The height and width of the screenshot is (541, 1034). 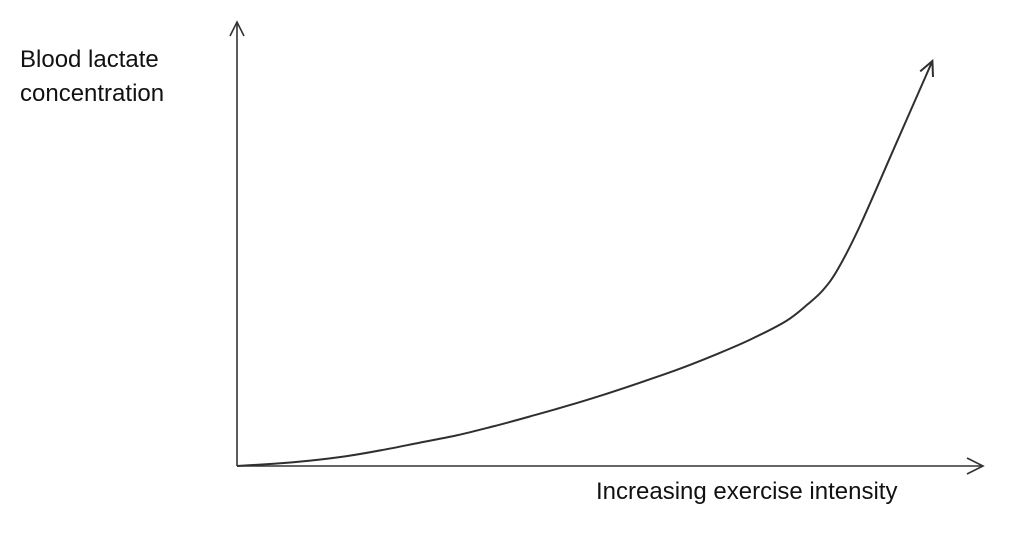 What do you see at coordinates (926, 68) in the screenshot?
I see `curve-arrow-icon` at bounding box center [926, 68].